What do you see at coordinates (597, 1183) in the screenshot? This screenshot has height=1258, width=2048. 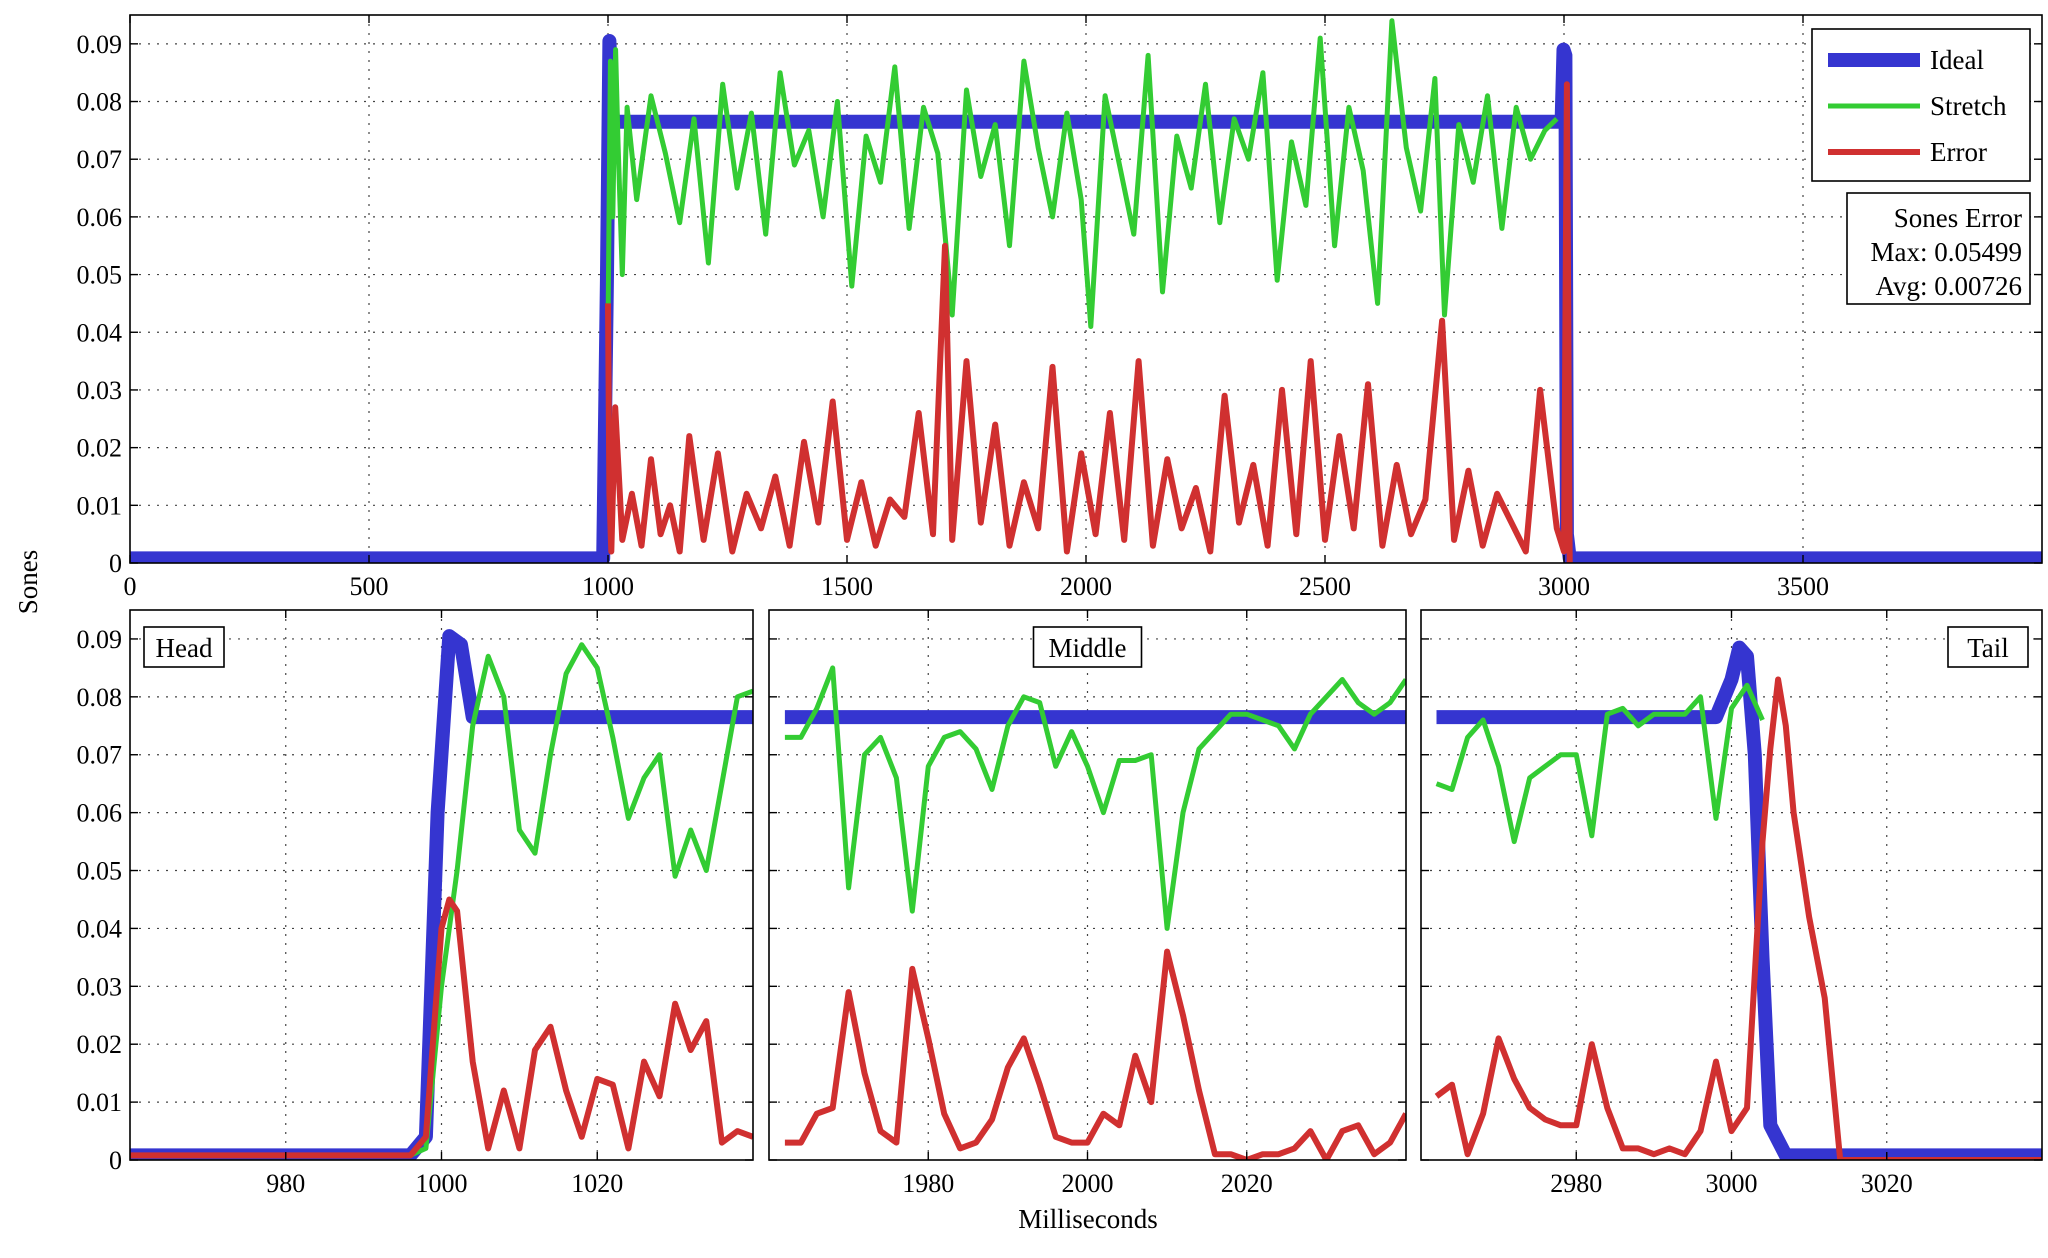 I see `x-tick-label: 1020` at bounding box center [597, 1183].